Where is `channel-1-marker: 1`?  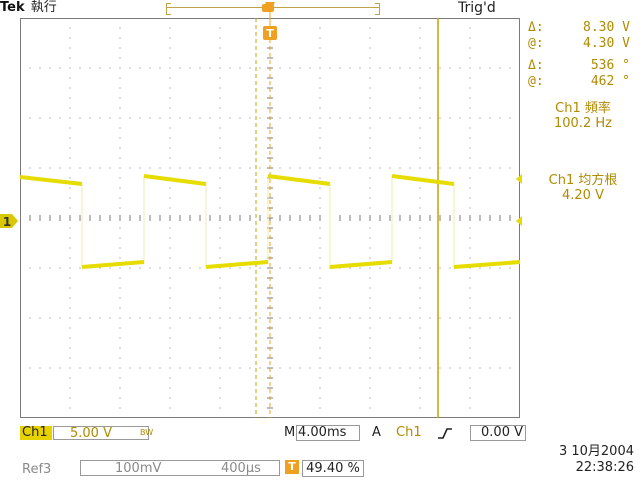
channel-1-marker: 1 is located at coordinates (10, 221).